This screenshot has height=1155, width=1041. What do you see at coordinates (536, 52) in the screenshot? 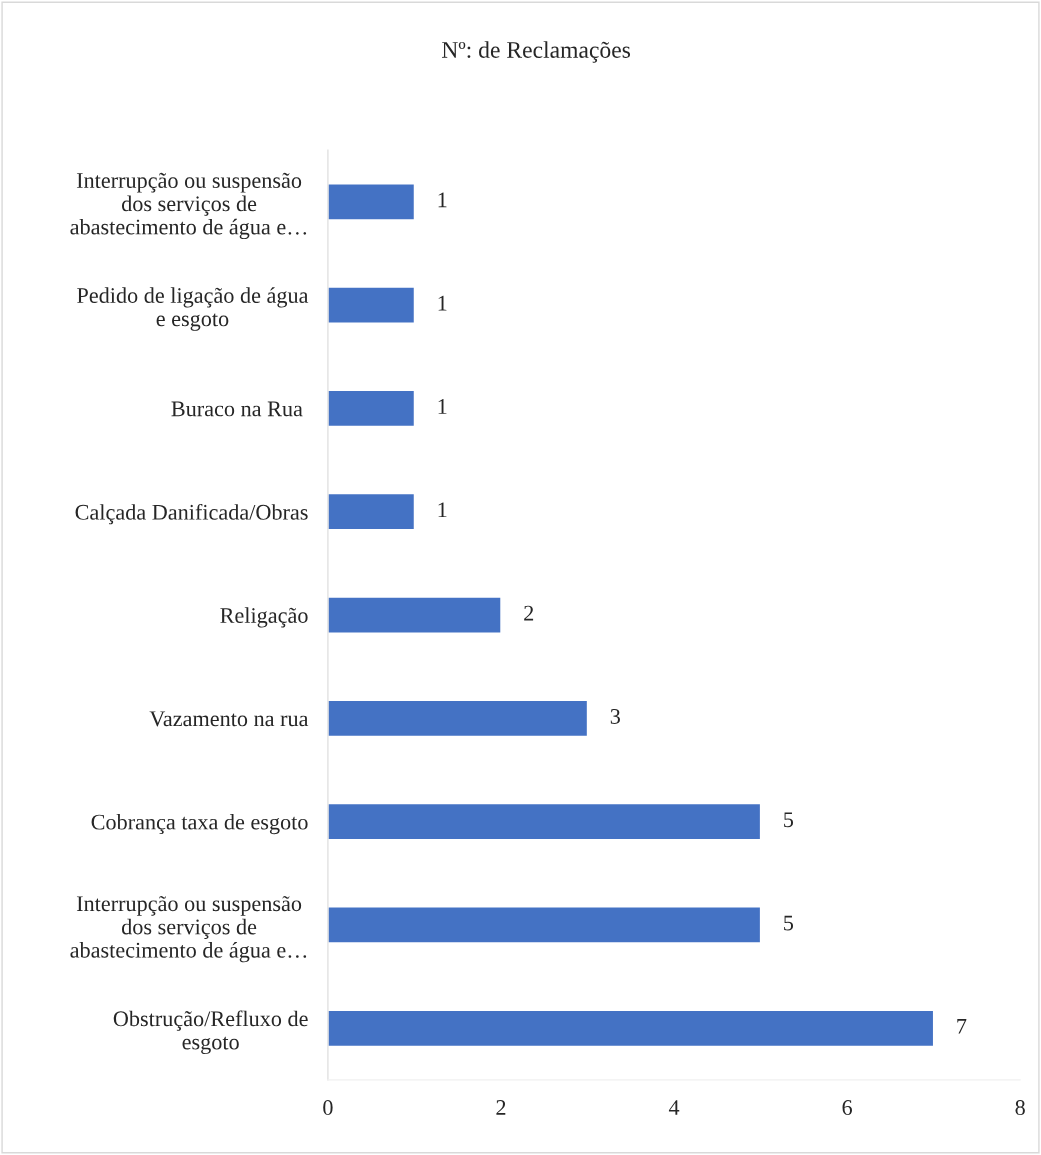
I see `chart-title: Nº: de Reclamações` at bounding box center [536, 52].